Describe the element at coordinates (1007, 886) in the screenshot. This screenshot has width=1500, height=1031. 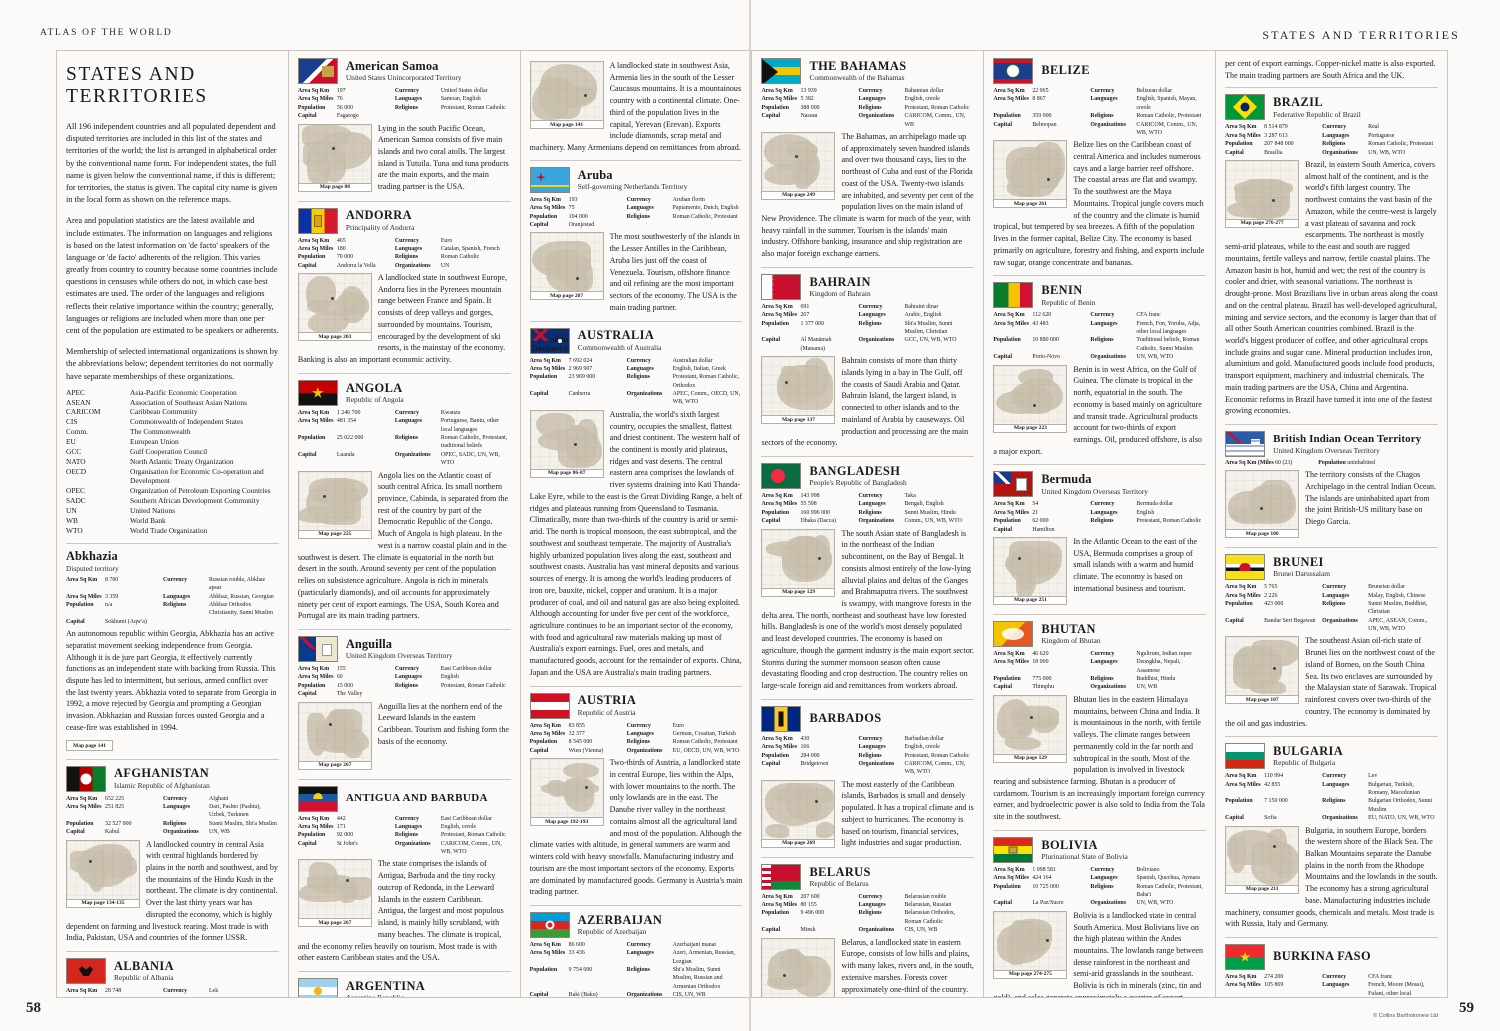
I see `fact-label: Population` at that location.